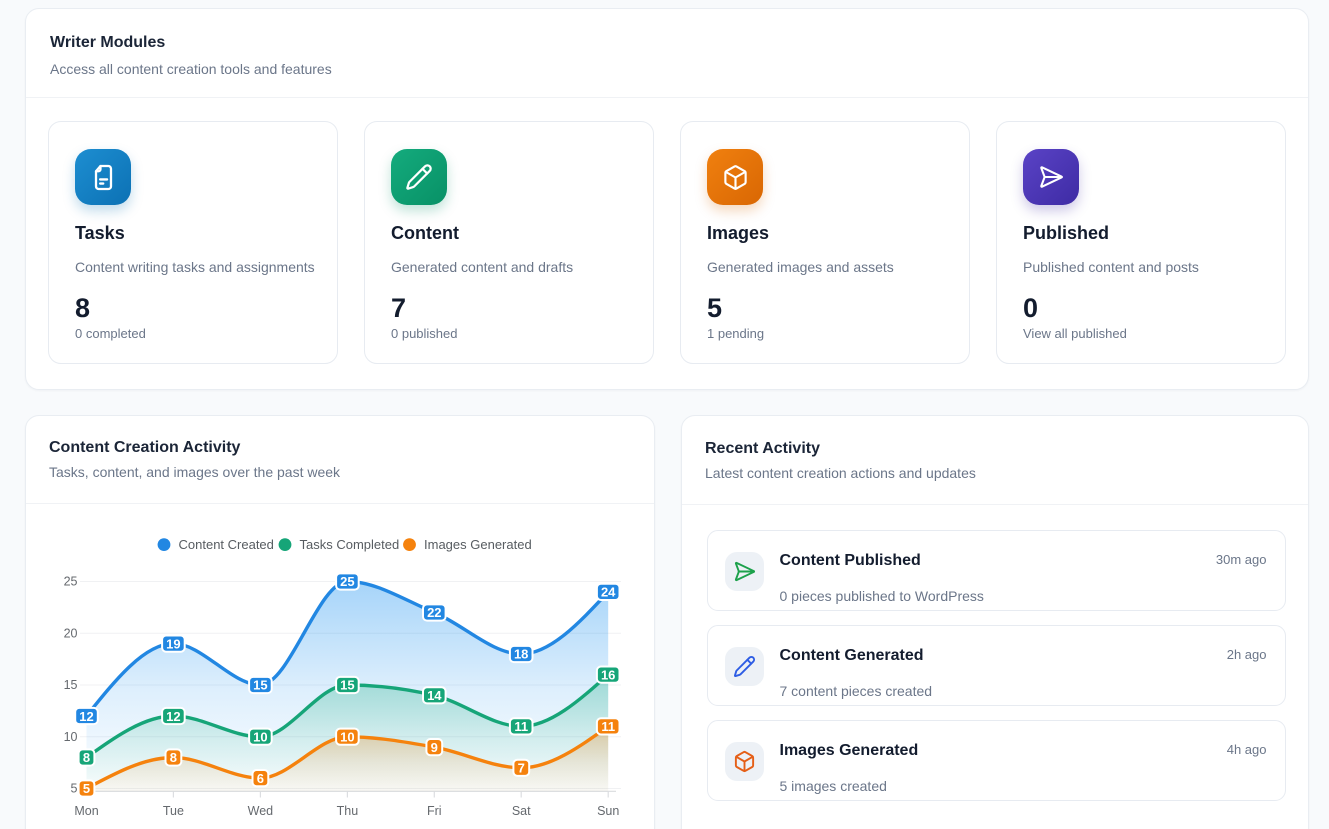 This screenshot has width=1329, height=829. What do you see at coordinates (434, 695) in the screenshot?
I see `svg-text: 14` at bounding box center [434, 695].